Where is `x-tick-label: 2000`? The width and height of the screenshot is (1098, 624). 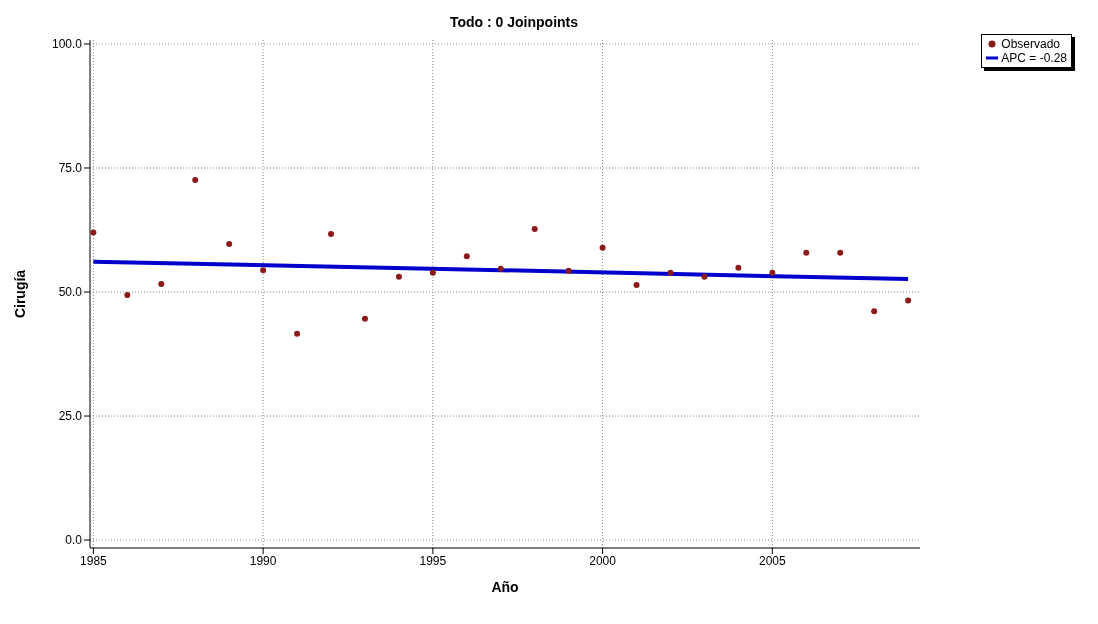 x-tick-label: 2000 is located at coordinates (603, 560).